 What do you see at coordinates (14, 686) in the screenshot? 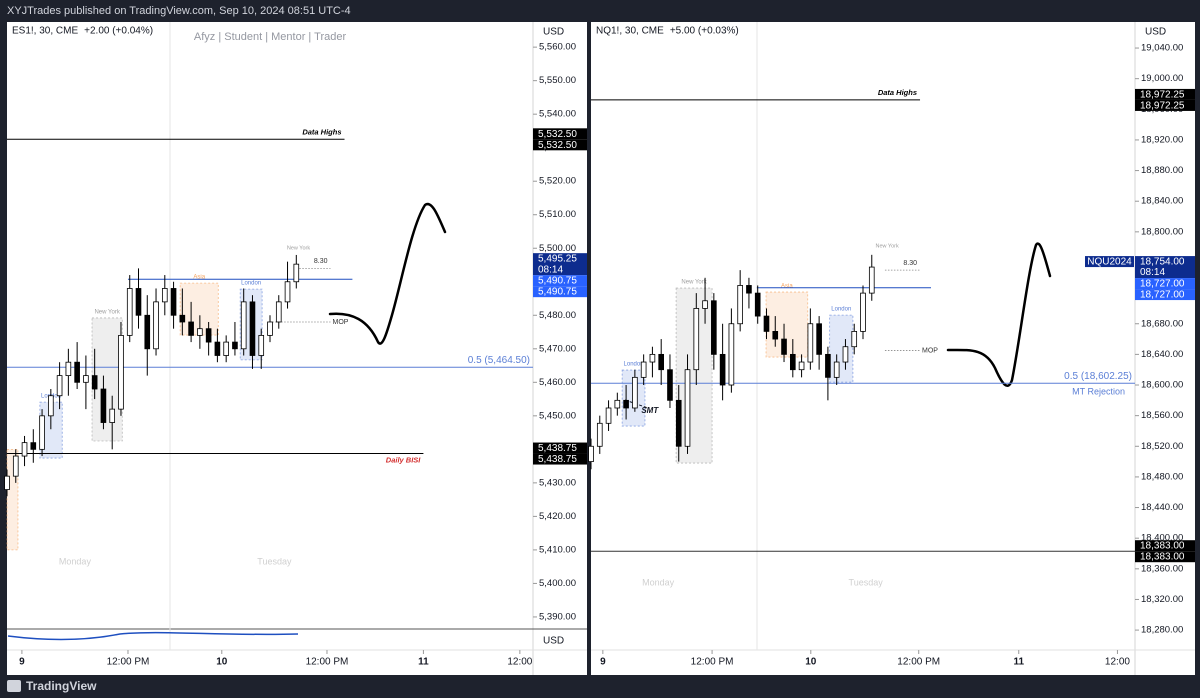
I see `logo-icon` at bounding box center [14, 686].